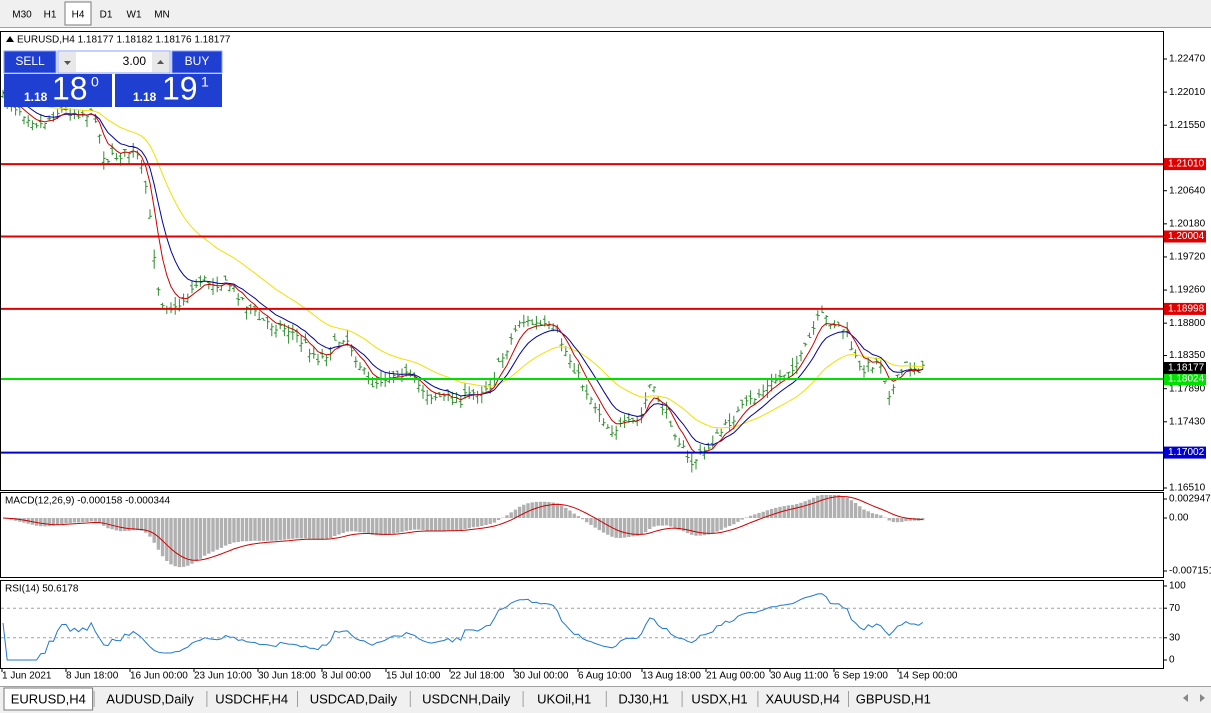 The image size is (1211, 713). Describe the element at coordinates (145, 97) in the screenshot. I see `buy-price-prefix: 1.18` at that location.